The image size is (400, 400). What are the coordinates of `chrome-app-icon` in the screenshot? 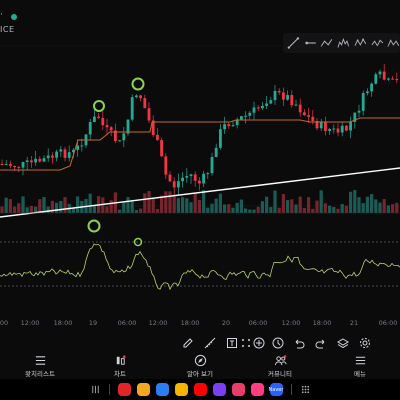 It's located at (181, 389).